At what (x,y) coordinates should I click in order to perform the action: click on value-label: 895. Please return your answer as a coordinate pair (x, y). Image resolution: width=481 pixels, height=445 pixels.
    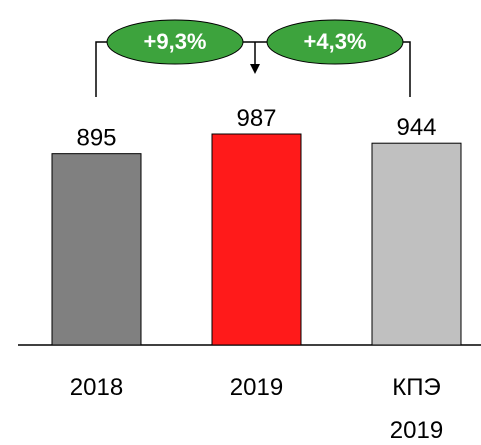
    Looking at the image, I should click on (96, 138).